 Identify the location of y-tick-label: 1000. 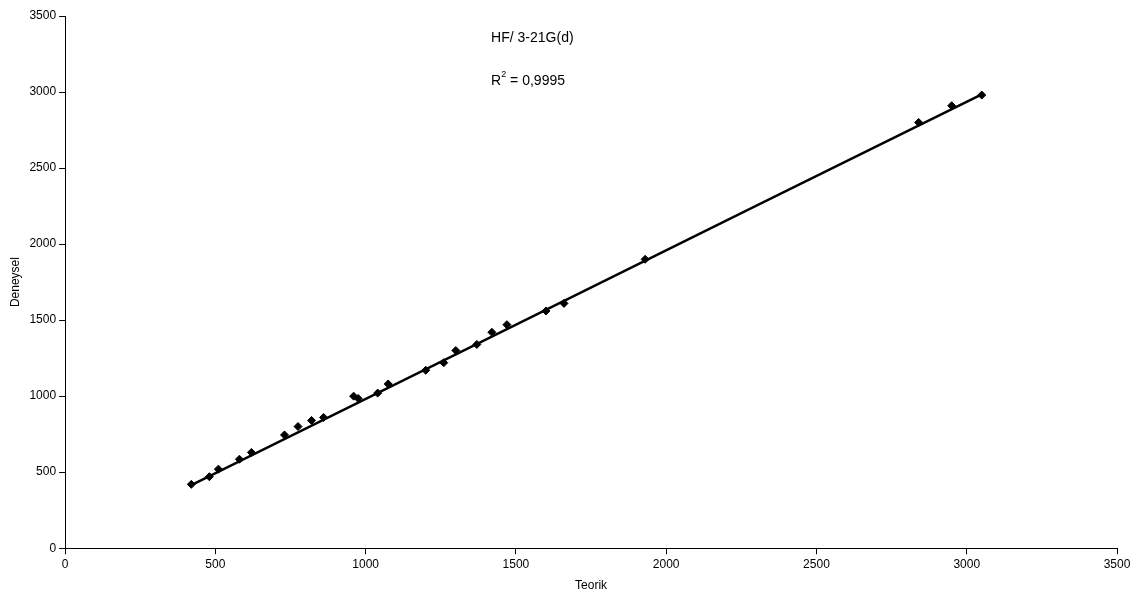
(43, 395).